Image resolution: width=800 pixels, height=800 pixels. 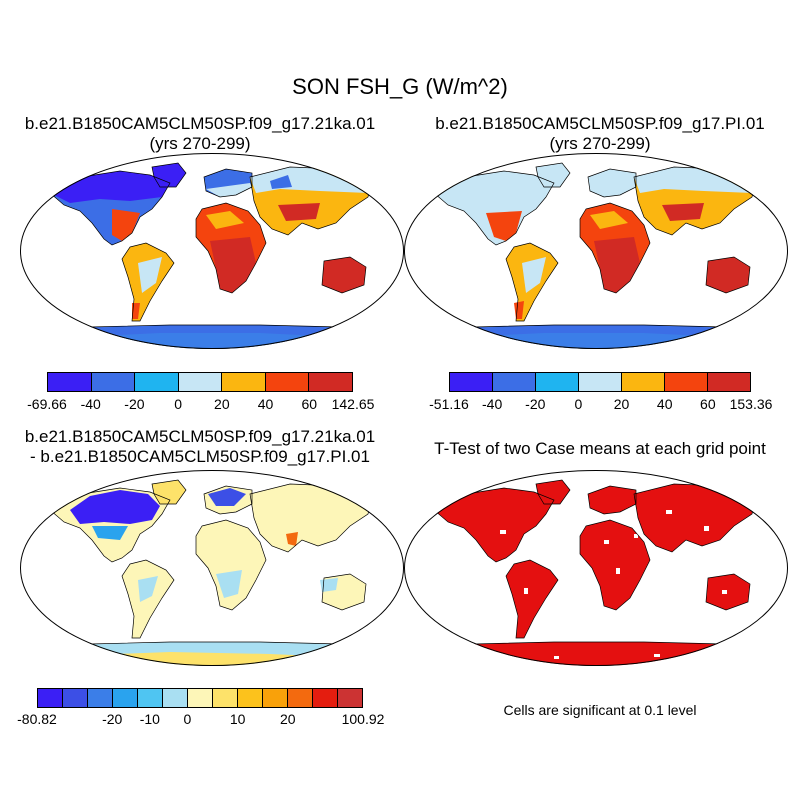 I want to click on panel3-minus-case: - b.e21.B1850CAM5CLM50SP.f09_g17.PI.01, so click(x=200, y=456).